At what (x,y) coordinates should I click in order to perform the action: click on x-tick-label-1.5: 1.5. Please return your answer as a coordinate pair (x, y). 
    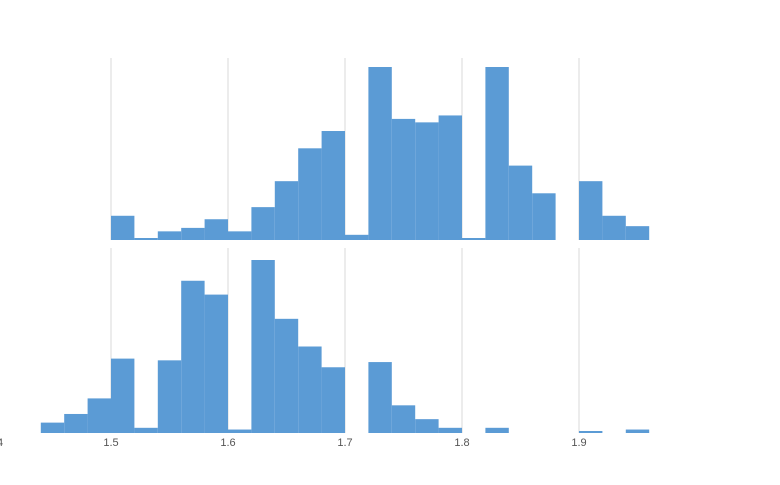
    Looking at the image, I should click on (110, 443).